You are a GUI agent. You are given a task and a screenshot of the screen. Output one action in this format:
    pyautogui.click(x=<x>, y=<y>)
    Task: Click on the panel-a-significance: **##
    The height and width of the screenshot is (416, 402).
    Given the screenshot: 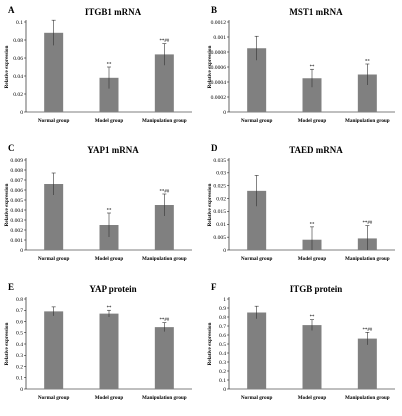 What is the action you would take?
    pyautogui.click(x=165, y=41)
    